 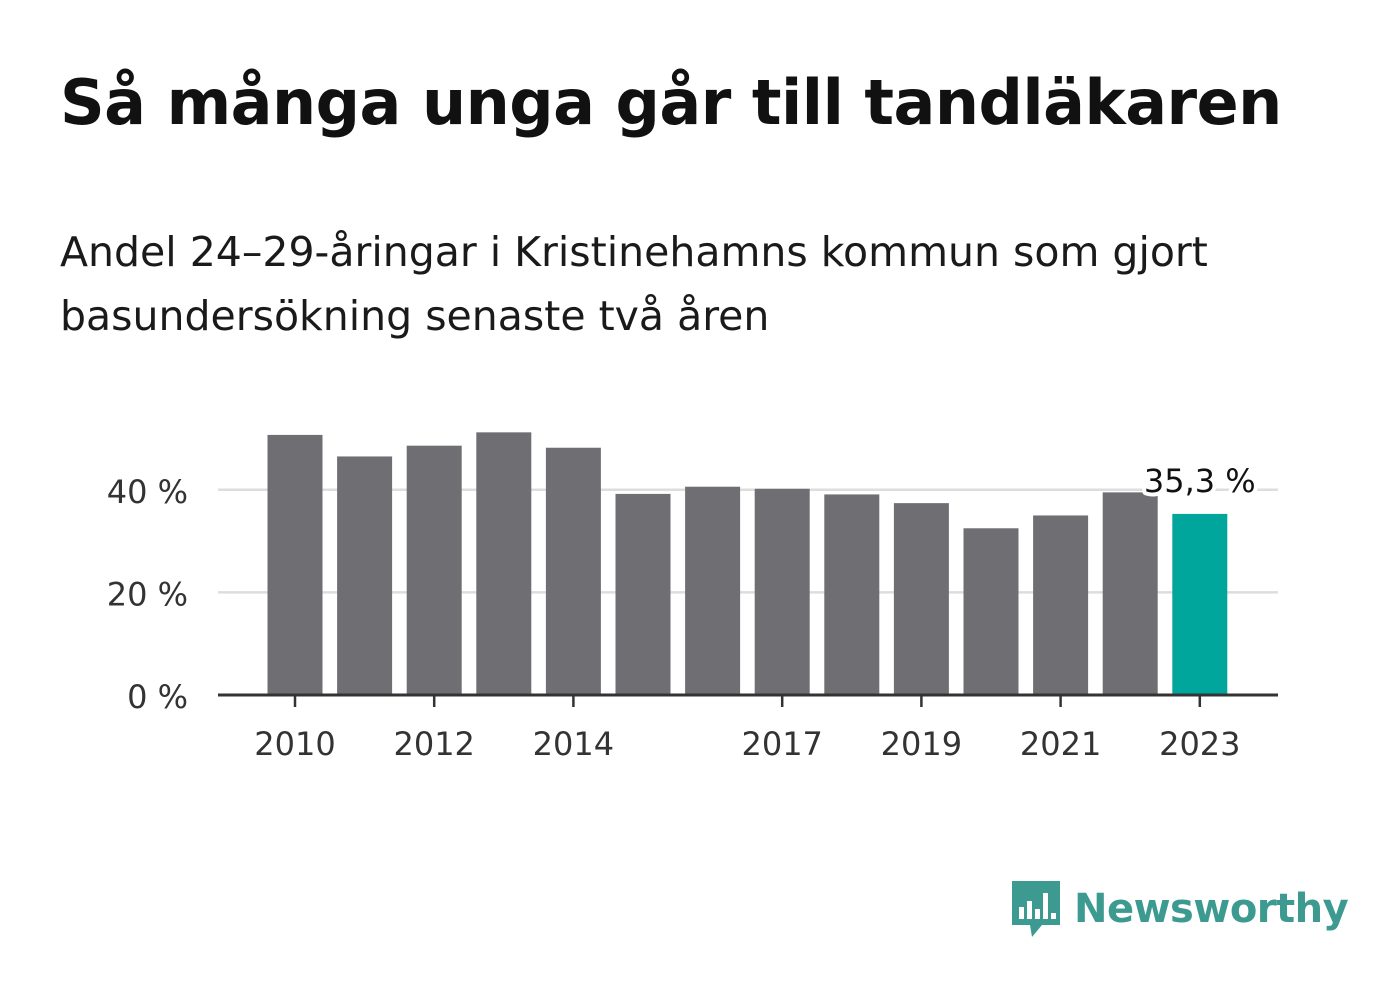 What do you see at coordinates (921, 599) in the screenshot?
I see `bar-2019` at bounding box center [921, 599].